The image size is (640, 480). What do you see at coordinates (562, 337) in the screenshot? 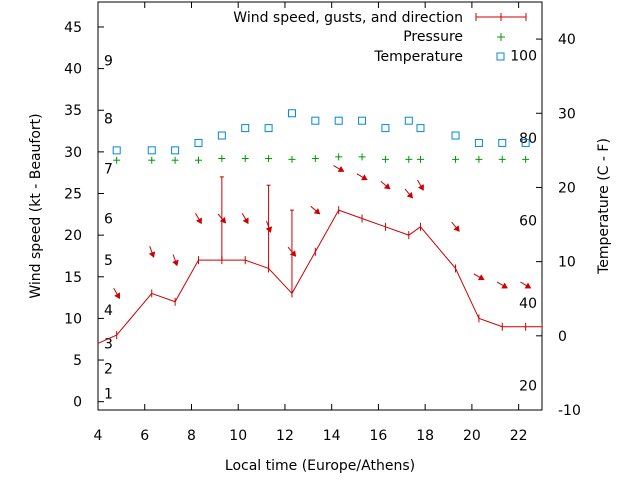
I see `y-right-tick-label: 0` at bounding box center [562, 337].